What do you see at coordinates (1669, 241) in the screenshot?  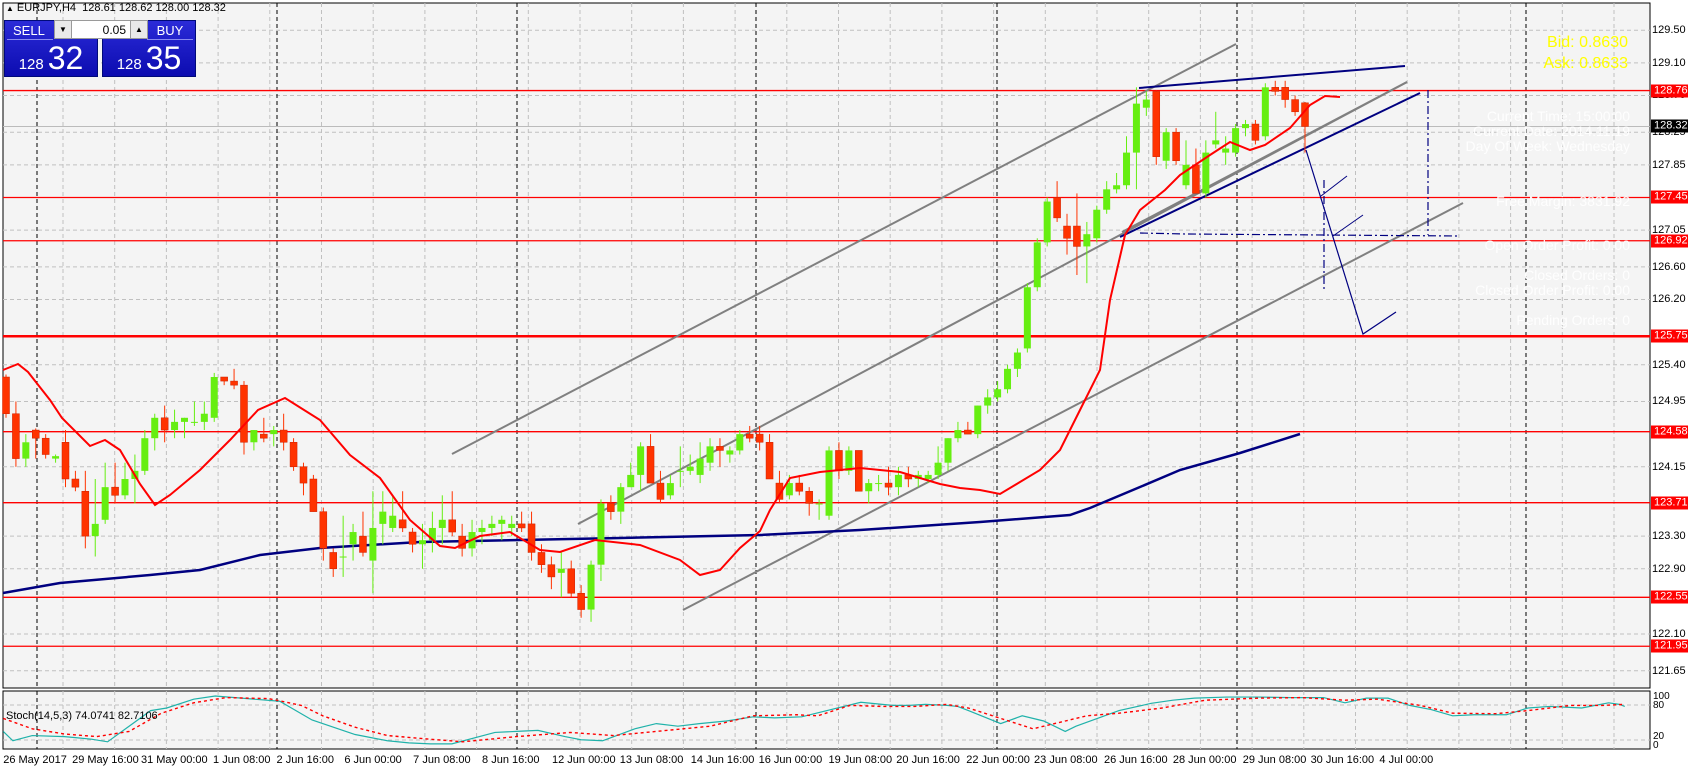 I see `level-price-tag: 126.92` at bounding box center [1669, 241].